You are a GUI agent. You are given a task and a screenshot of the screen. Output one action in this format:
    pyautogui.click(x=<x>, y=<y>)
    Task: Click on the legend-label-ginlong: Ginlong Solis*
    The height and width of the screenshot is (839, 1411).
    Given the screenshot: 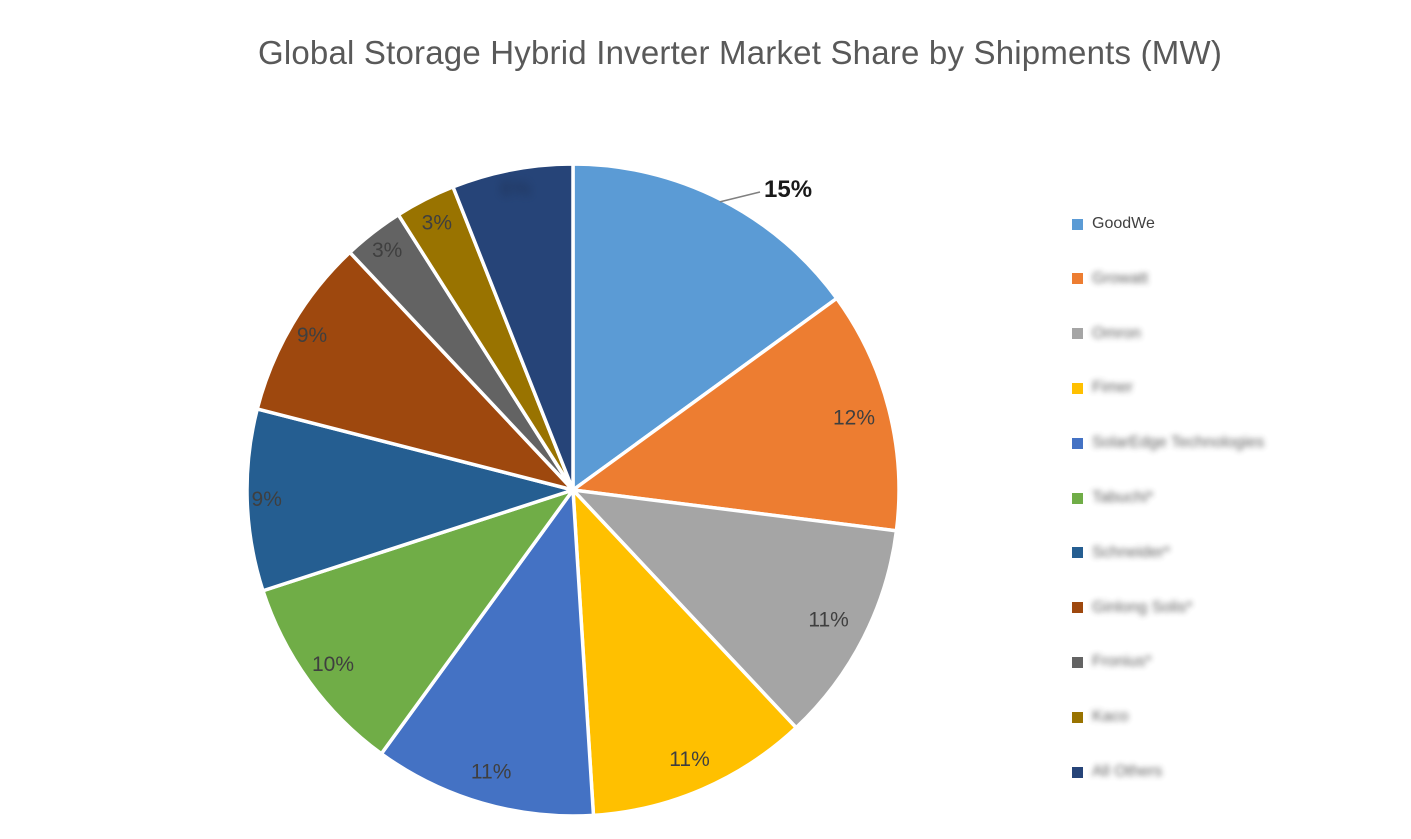 What is the action you would take?
    pyautogui.click(x=1142, y=607)
    